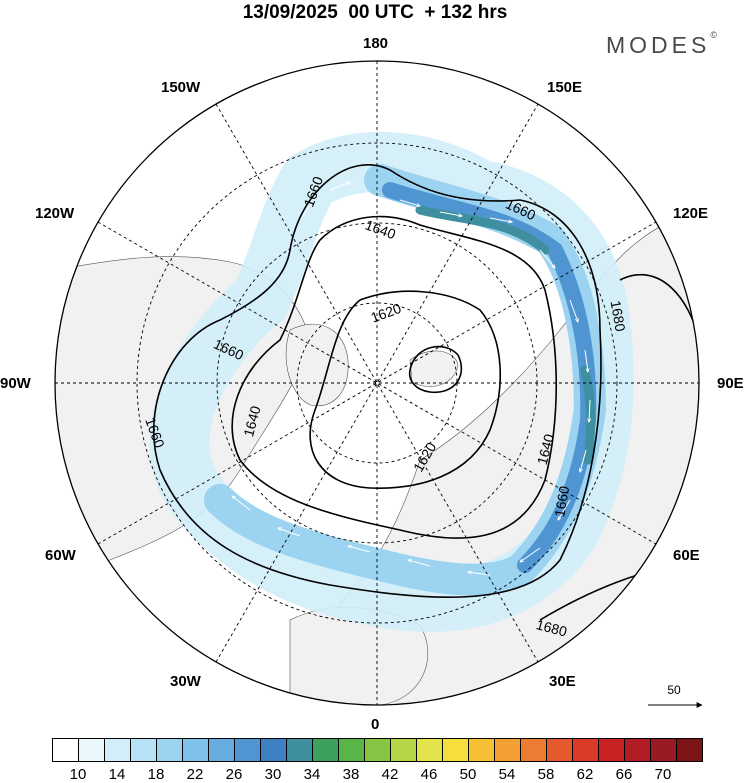 The image size is (750, 783). I want to click on colorbar-tick-label: 30, so click(273, 774).